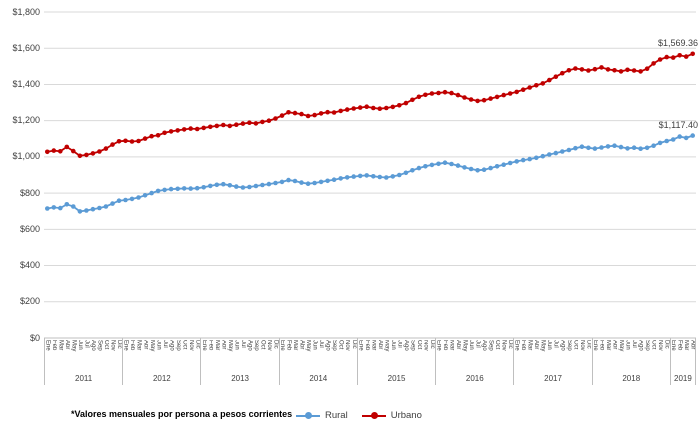  What do you see at coordinates (132, 345) in the screenshot?
I see `x-axis-month-label: Feb` at bounding box center [132, 345].